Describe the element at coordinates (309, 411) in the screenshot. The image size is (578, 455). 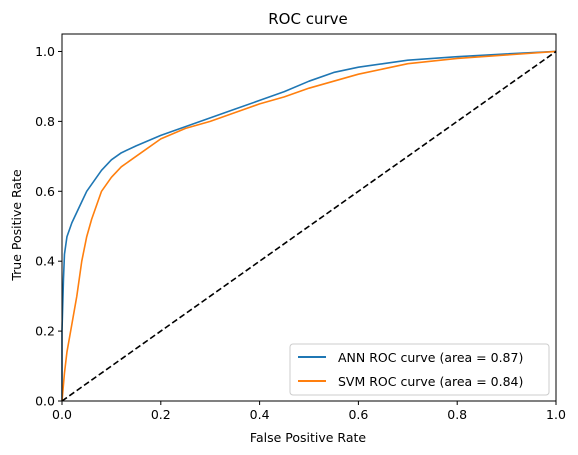
I see `x-axis: 0.0 0.2 0.4 0.6 0.8 1.0` at that location.